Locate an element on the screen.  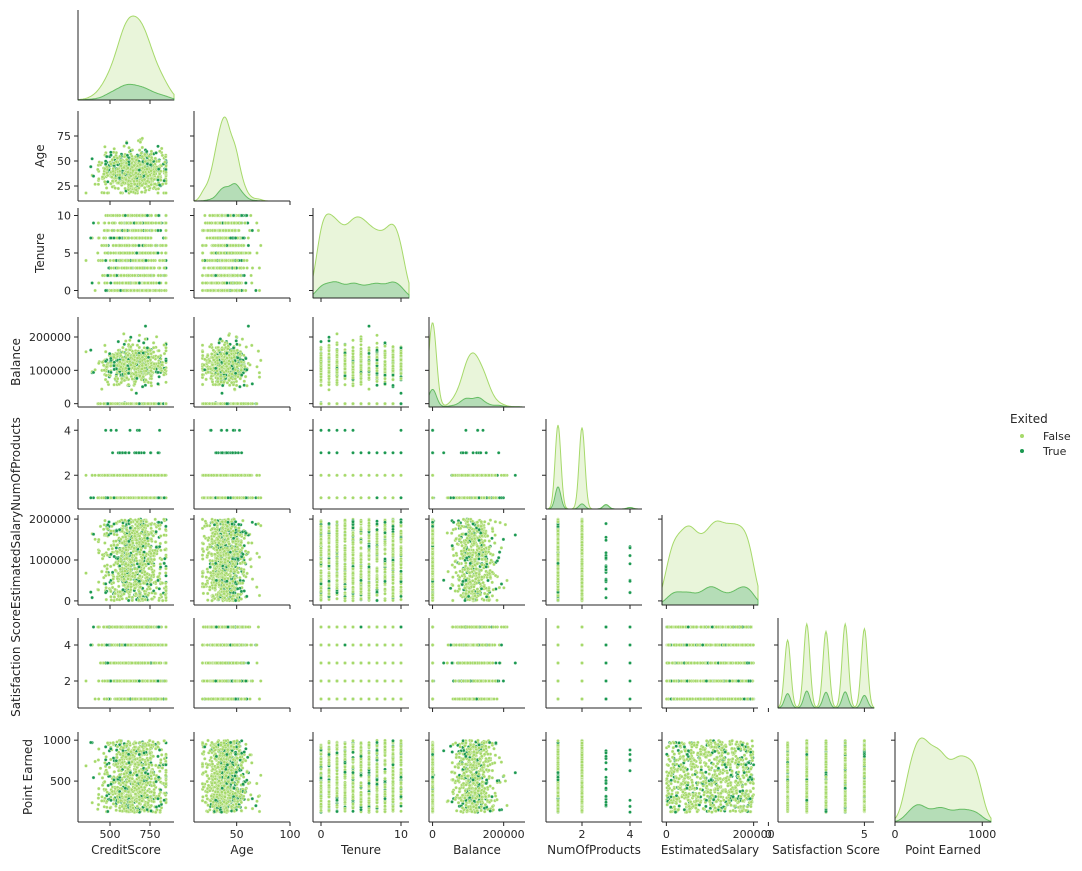
kde-false-age is located at coordinates (242, 159).